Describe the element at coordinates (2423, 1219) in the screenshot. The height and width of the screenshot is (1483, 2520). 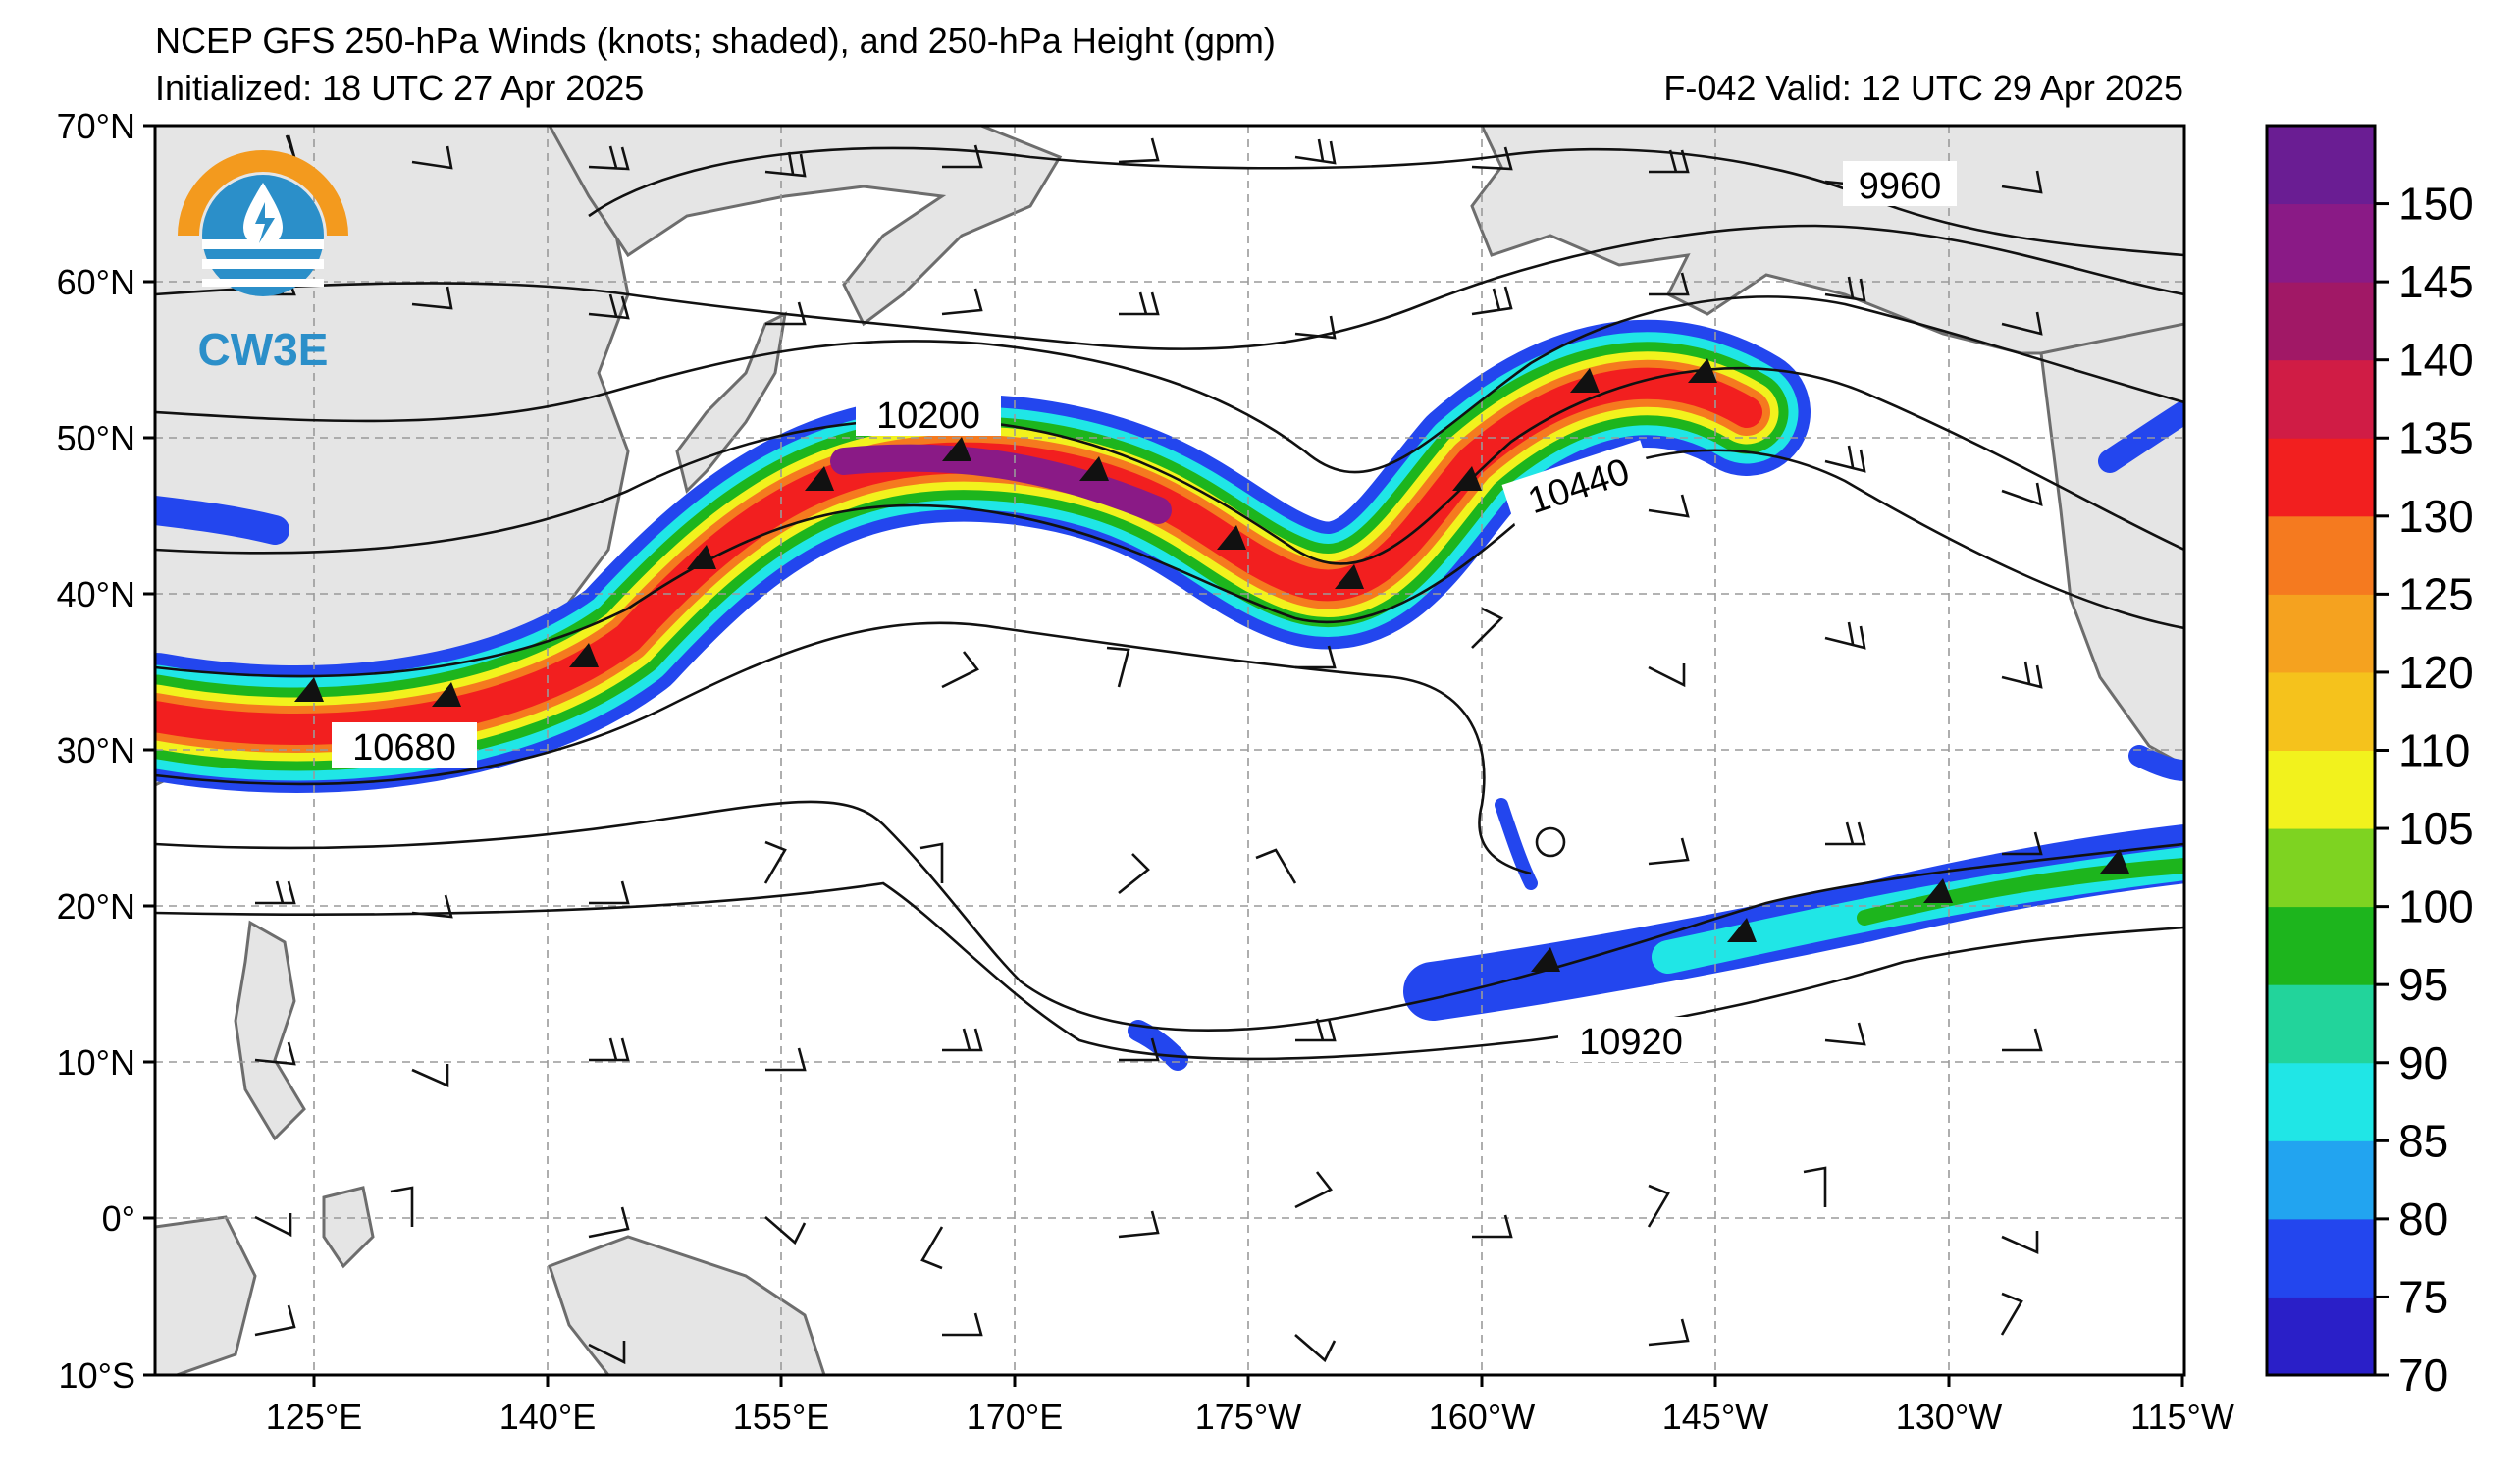
I see `colorbar-label: 80` at that location.